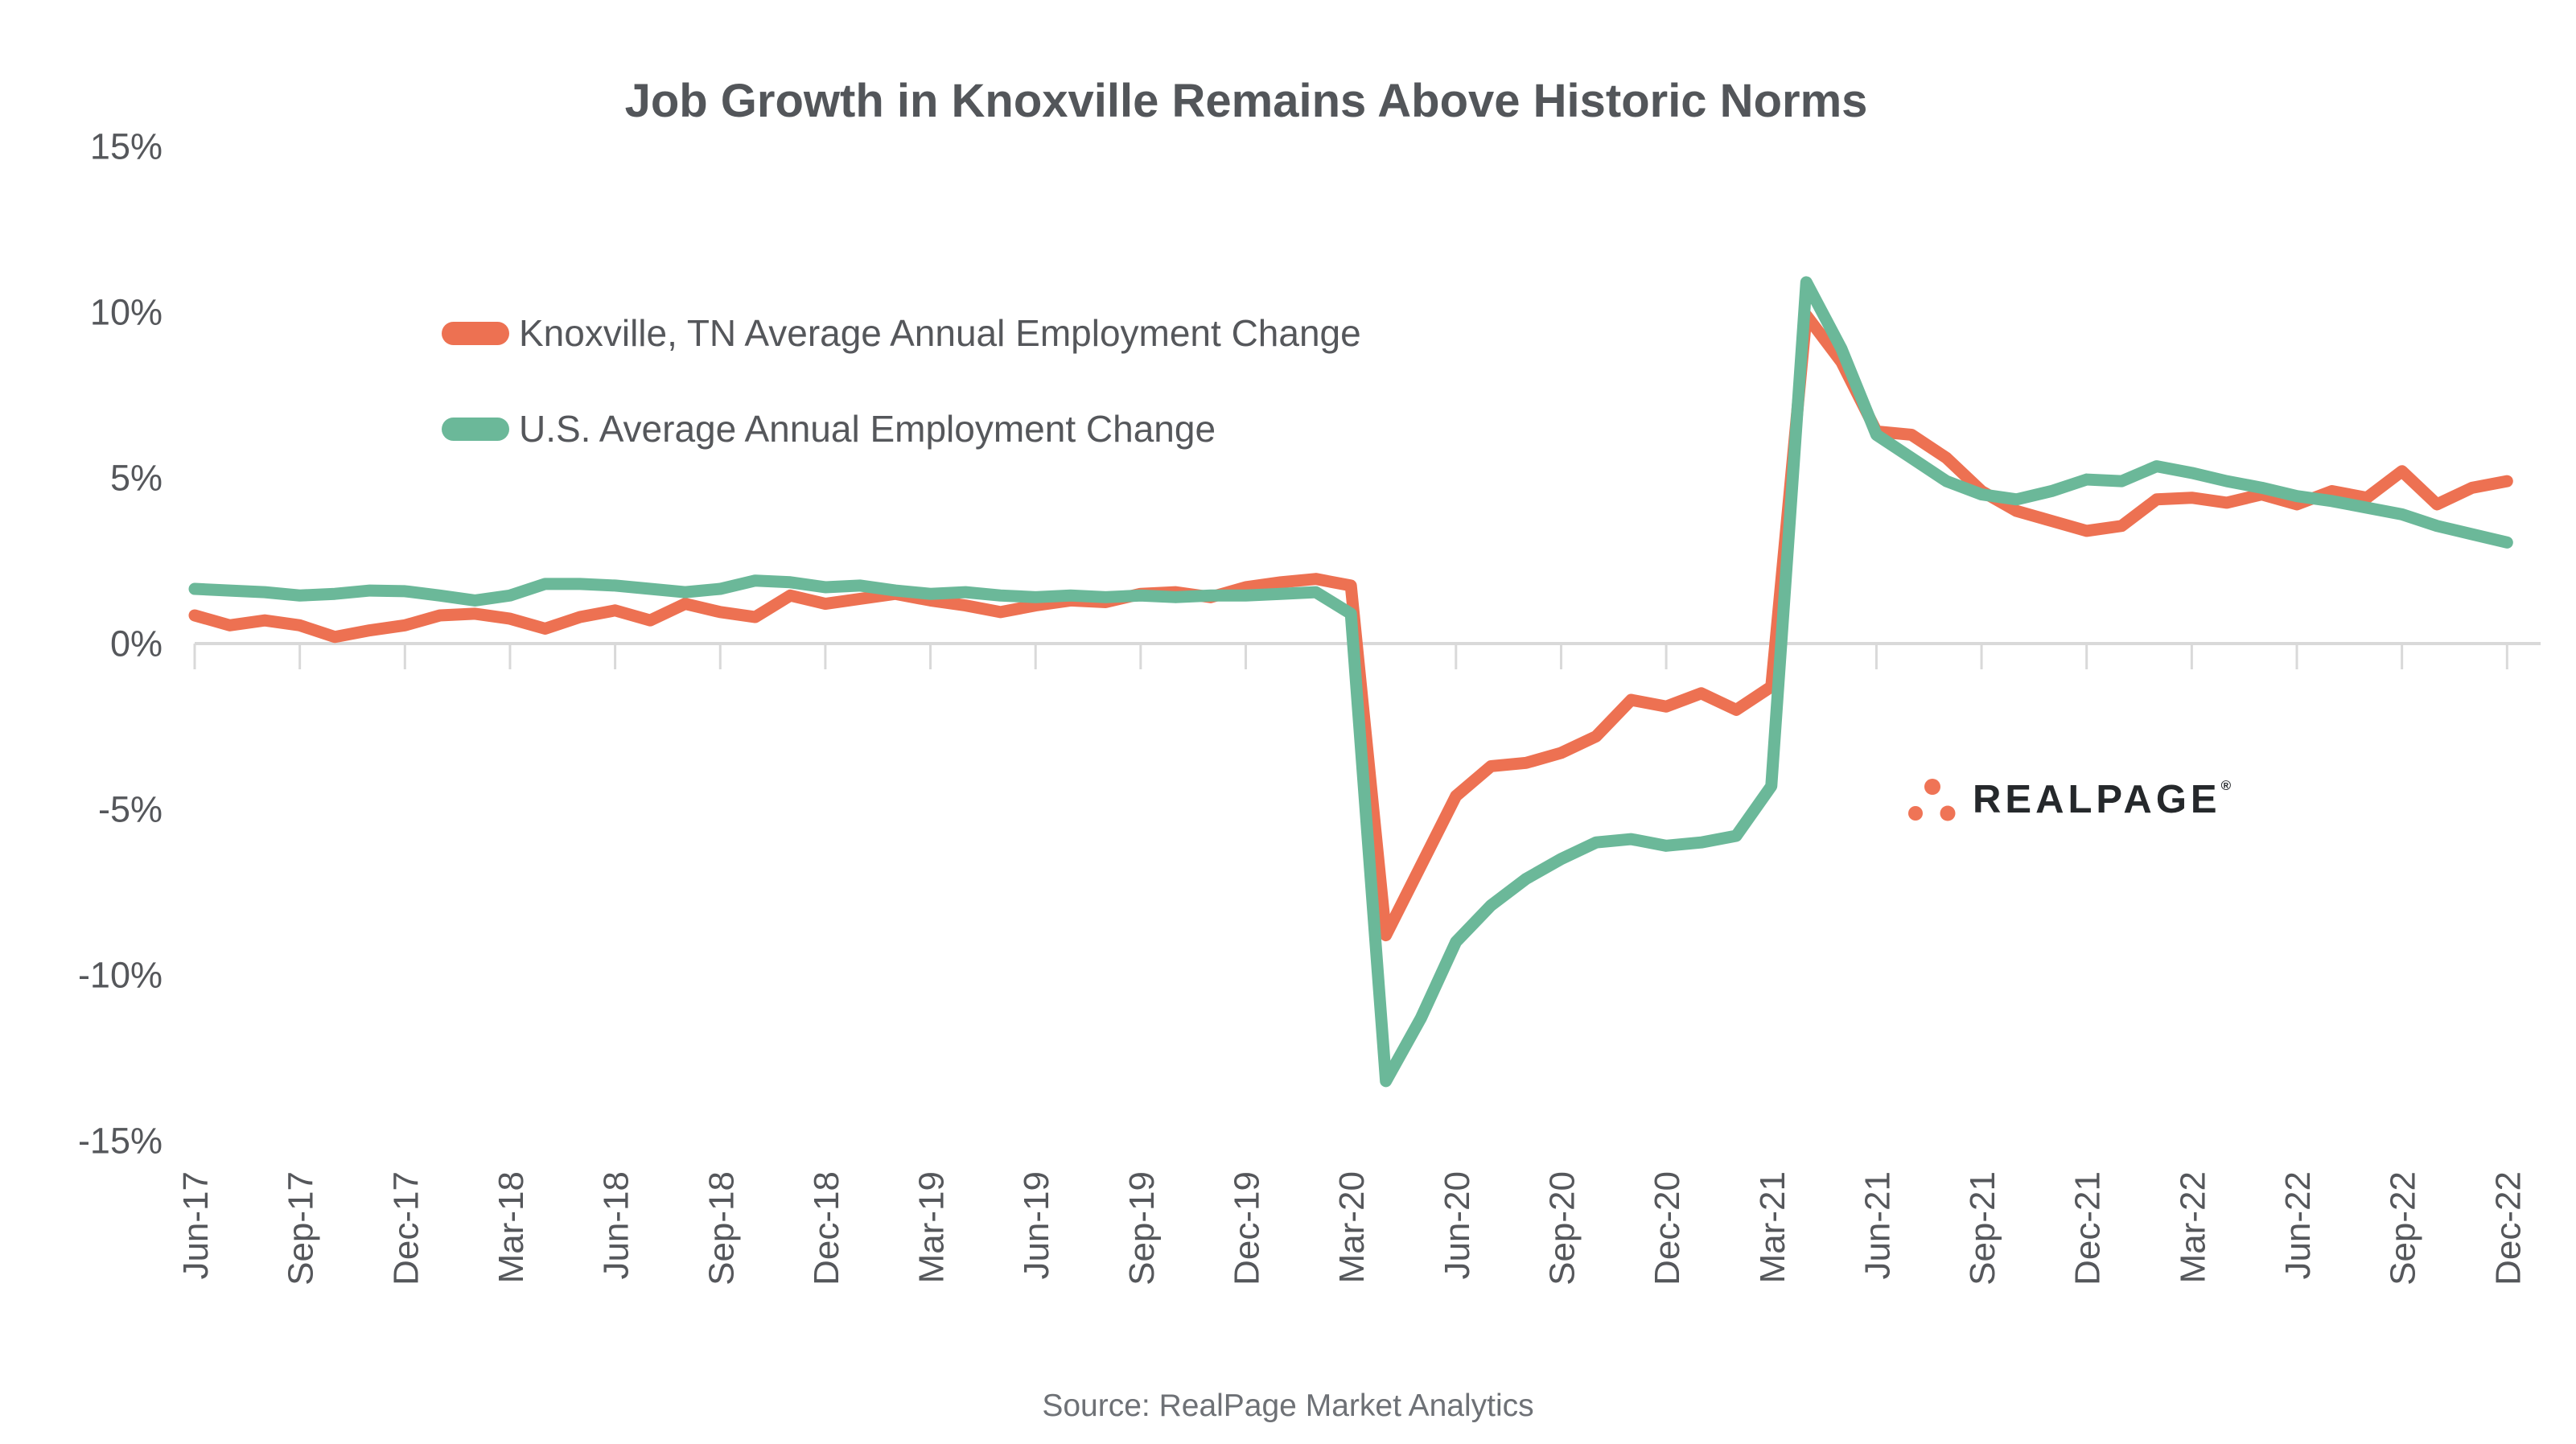 Image resolution: width=2576 pixels, height=1444 pixels. Describe the element at coordinates (301, 1228) in the screenshot. I see `x-axis-label: Sep-17` at that location.